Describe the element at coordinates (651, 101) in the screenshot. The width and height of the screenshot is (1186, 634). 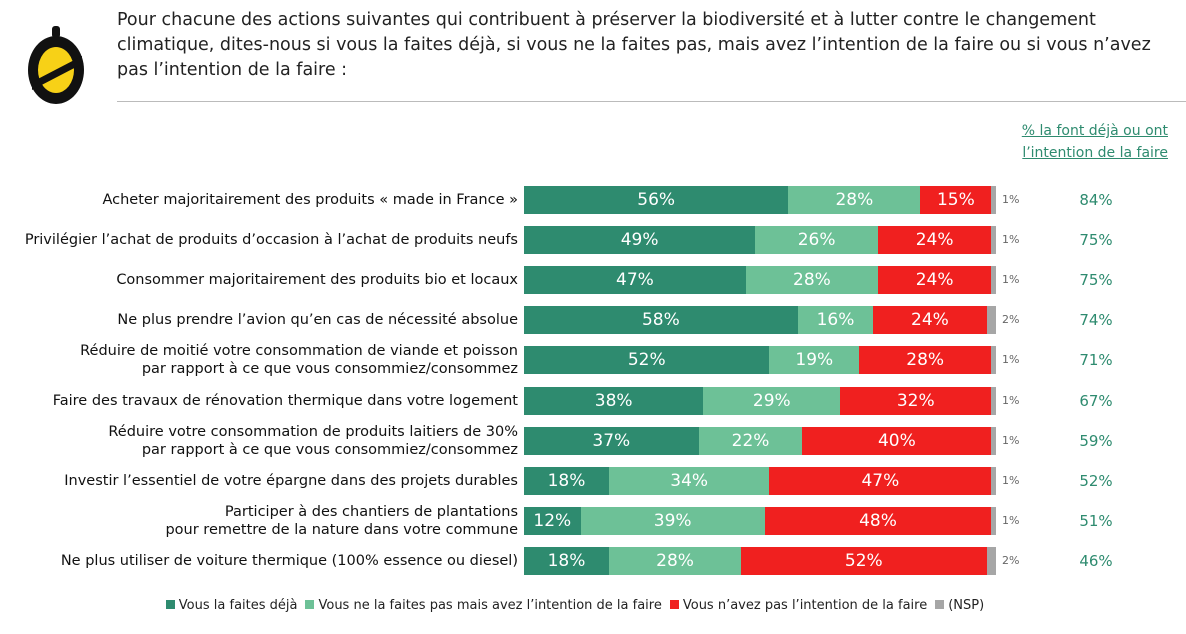
I see `divider` at that location.